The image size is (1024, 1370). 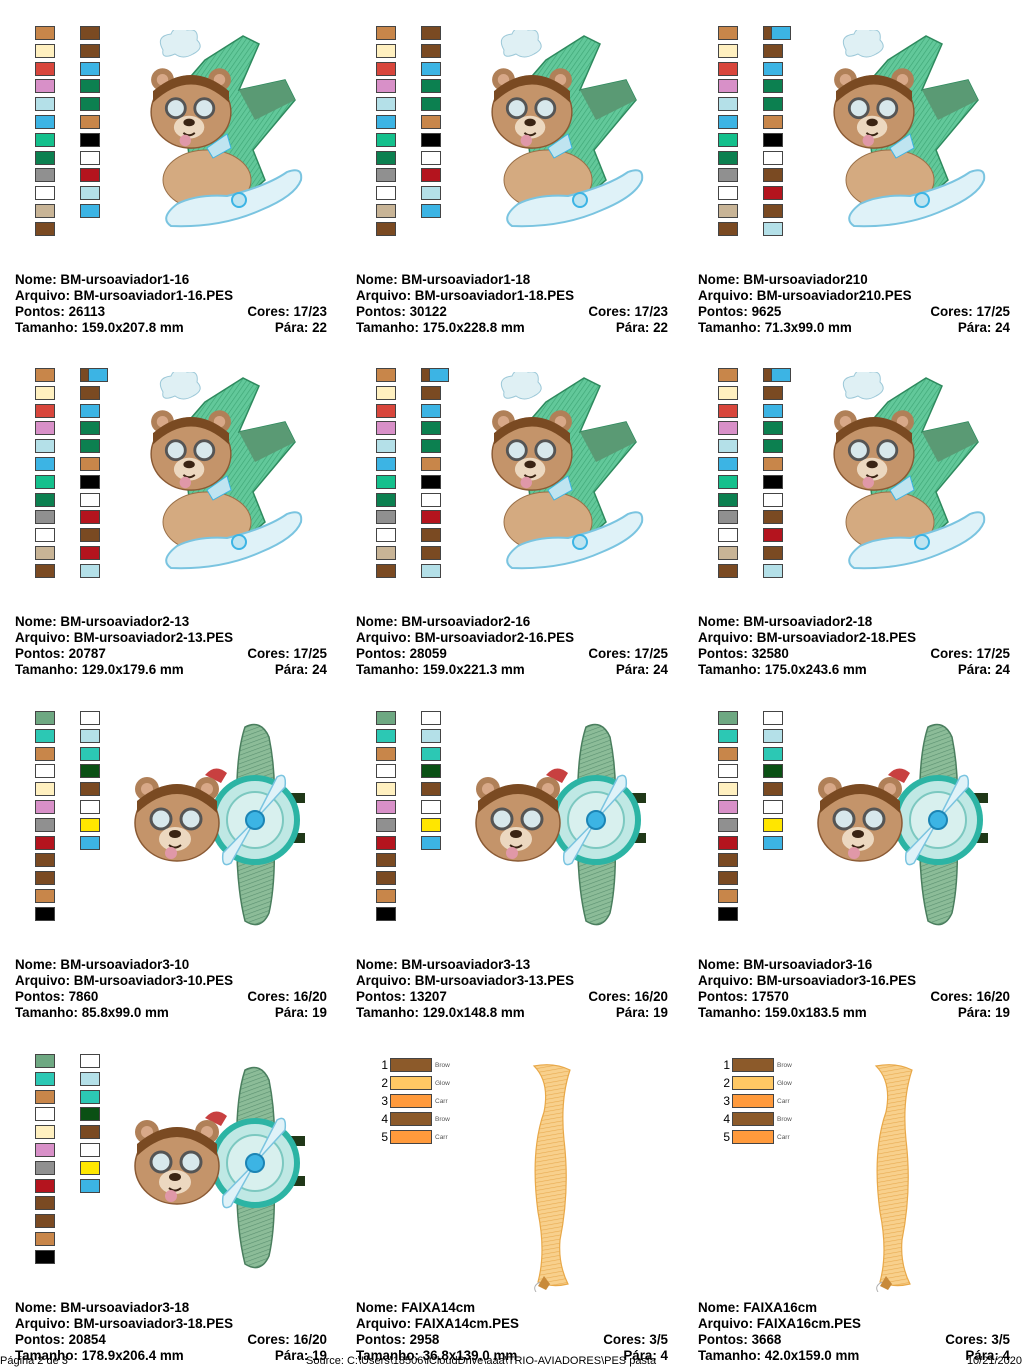 I want to click on thread-number: 2, so click(x=726, y=1083).